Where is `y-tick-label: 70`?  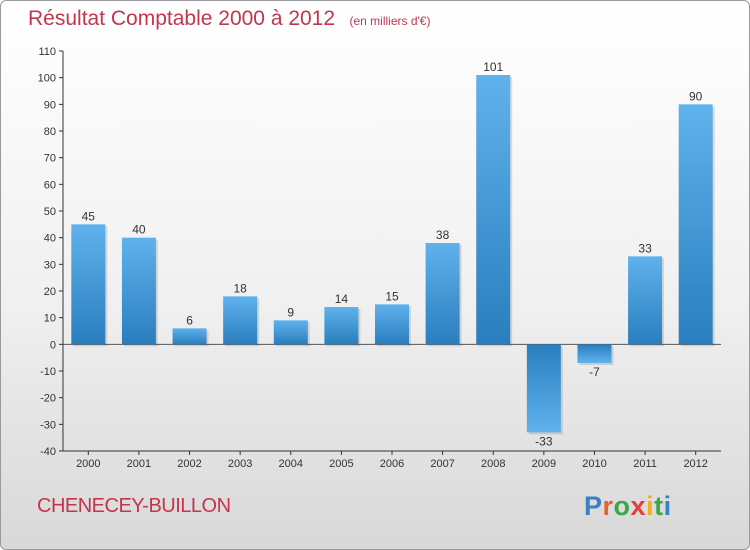
y-tick-label: 70 is located at coordinates (50, 159).